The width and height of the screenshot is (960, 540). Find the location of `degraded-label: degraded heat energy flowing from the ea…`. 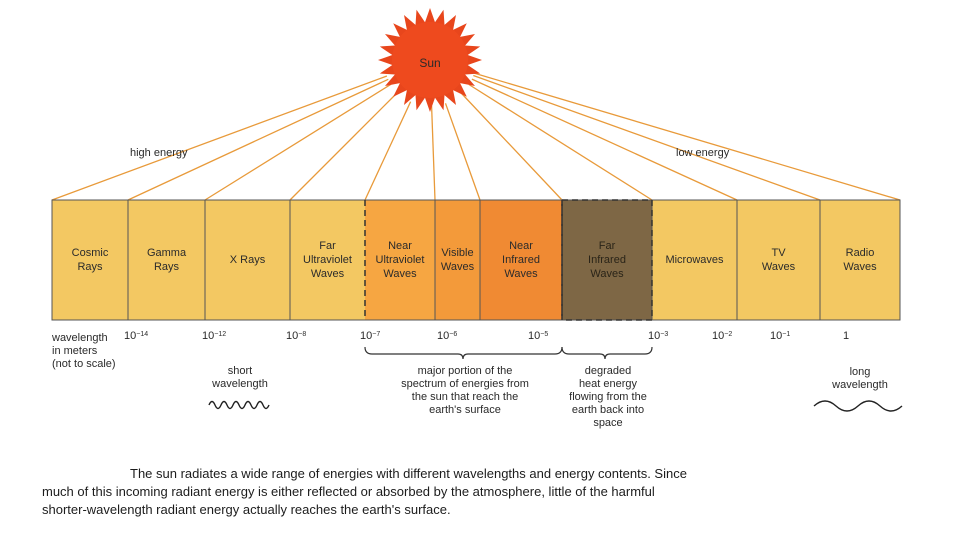

degraded-label: degraded heat energy flowing from the ea… is located at coordinates (608, 397).